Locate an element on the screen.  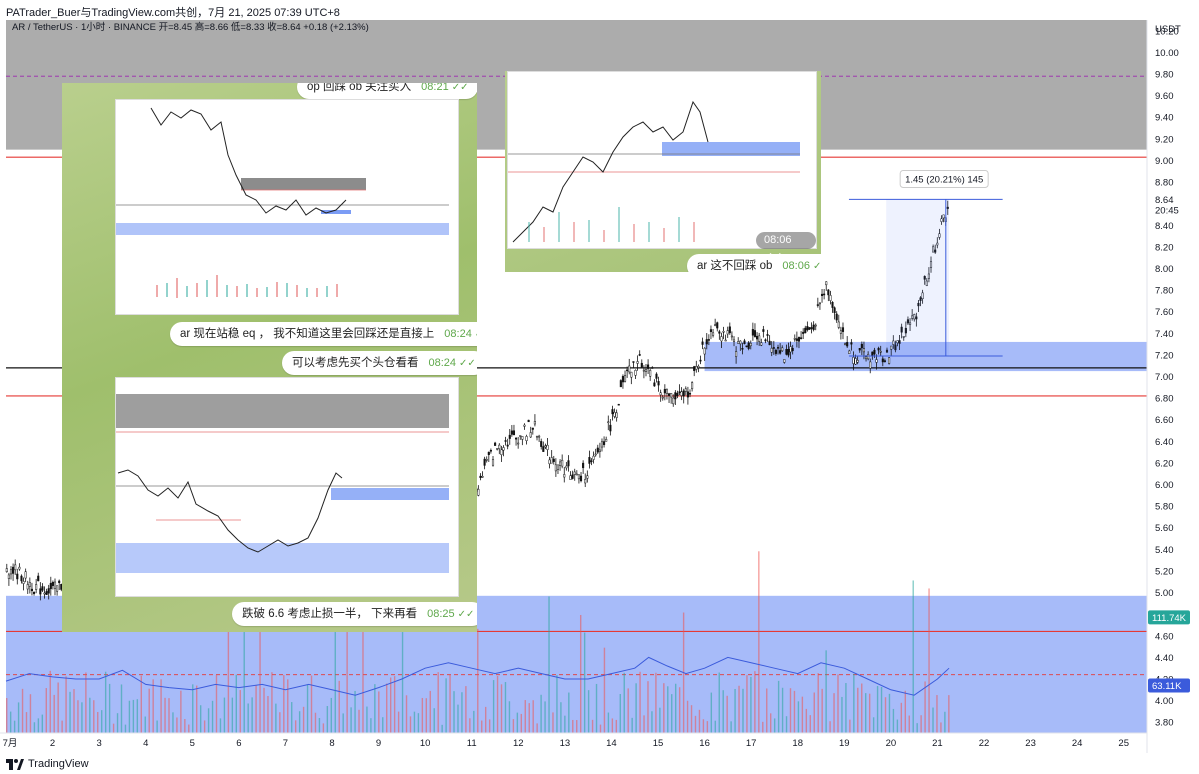
volume-ma-line is located at coordinates (477, 676).